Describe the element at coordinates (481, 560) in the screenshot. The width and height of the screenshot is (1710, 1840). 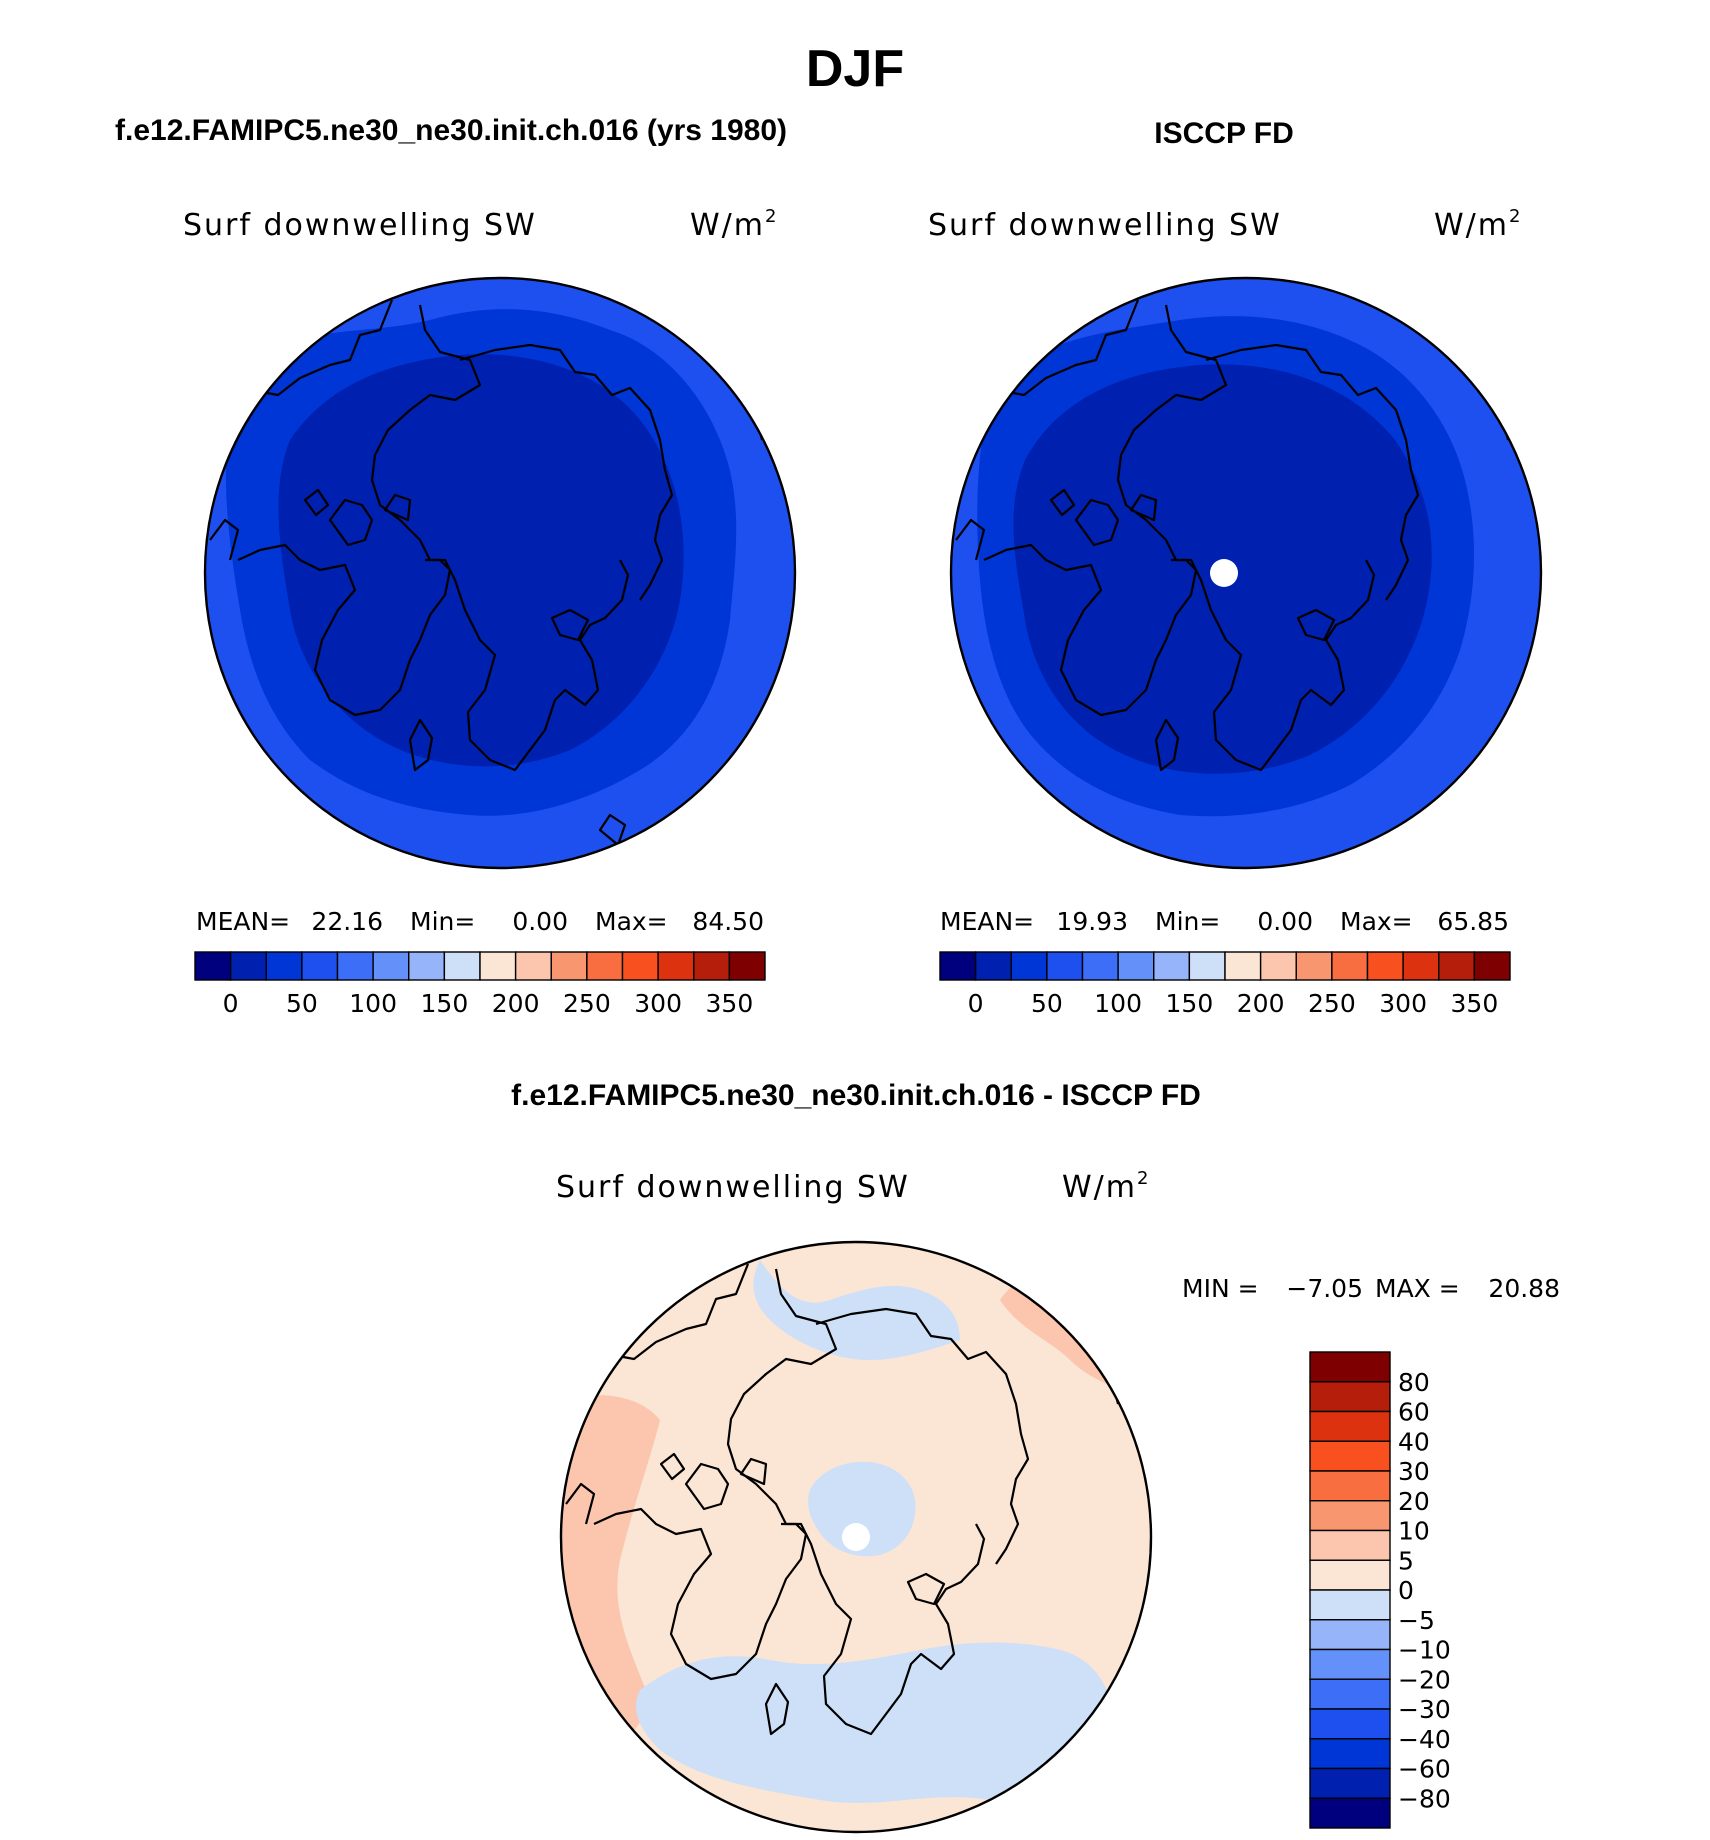
I see `field-band-inner` at that location.